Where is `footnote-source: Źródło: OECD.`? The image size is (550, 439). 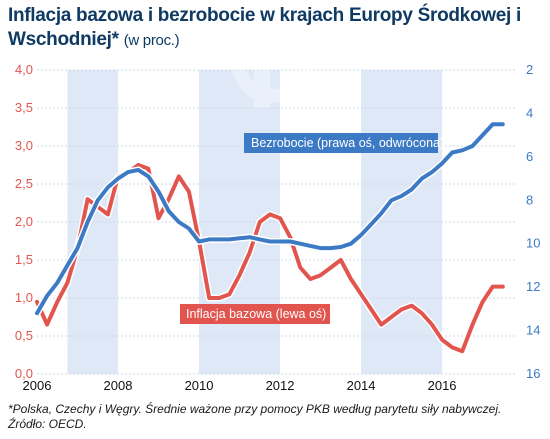
footnote-source: Źródło: OECD. is located at coordinates (47, 424).